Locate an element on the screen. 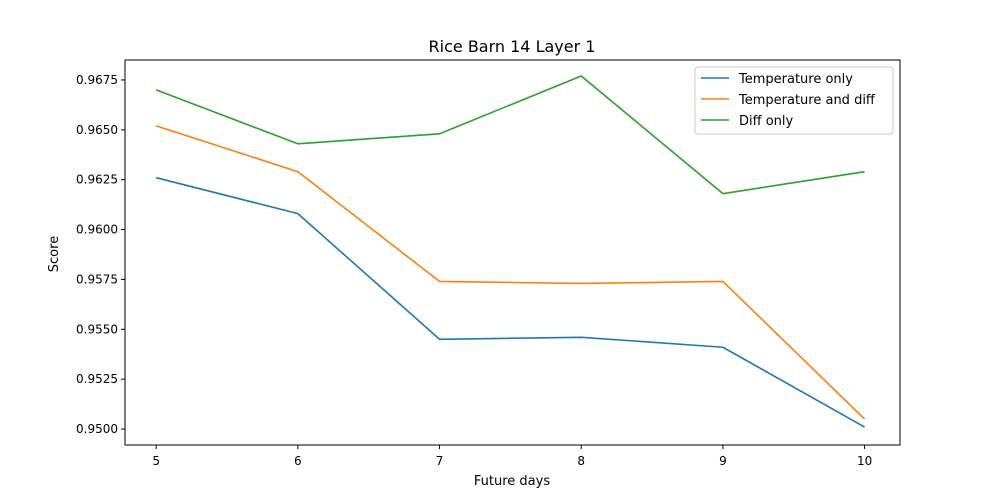 This screenshot has height=500, width=1000. chart-title: Rice Barn 14 Layer 1 is located at coordinates (512, 46).